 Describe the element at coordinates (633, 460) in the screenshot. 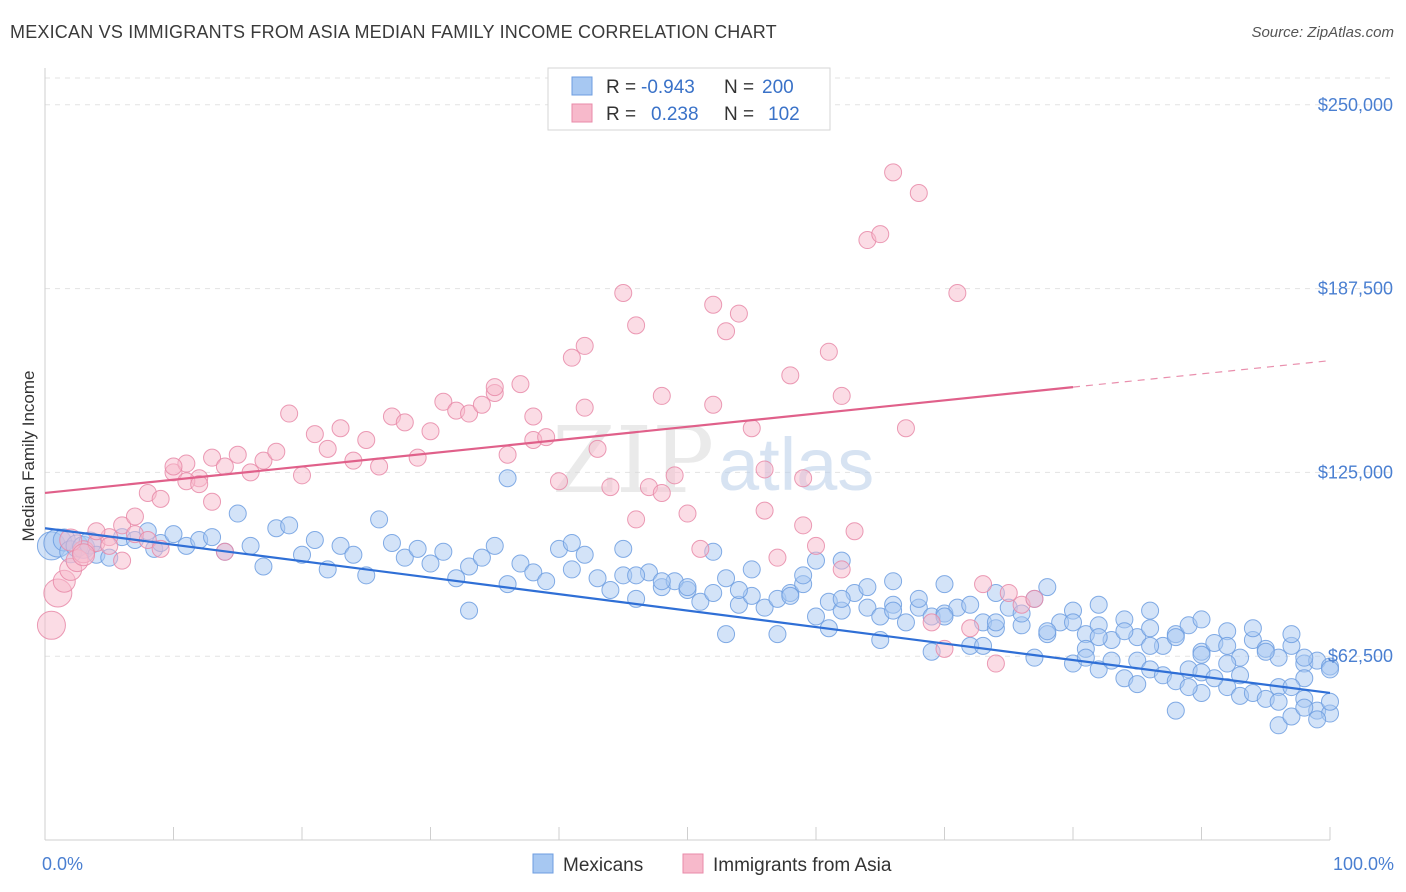

I see `watermark-zip: ZIP` at that location.